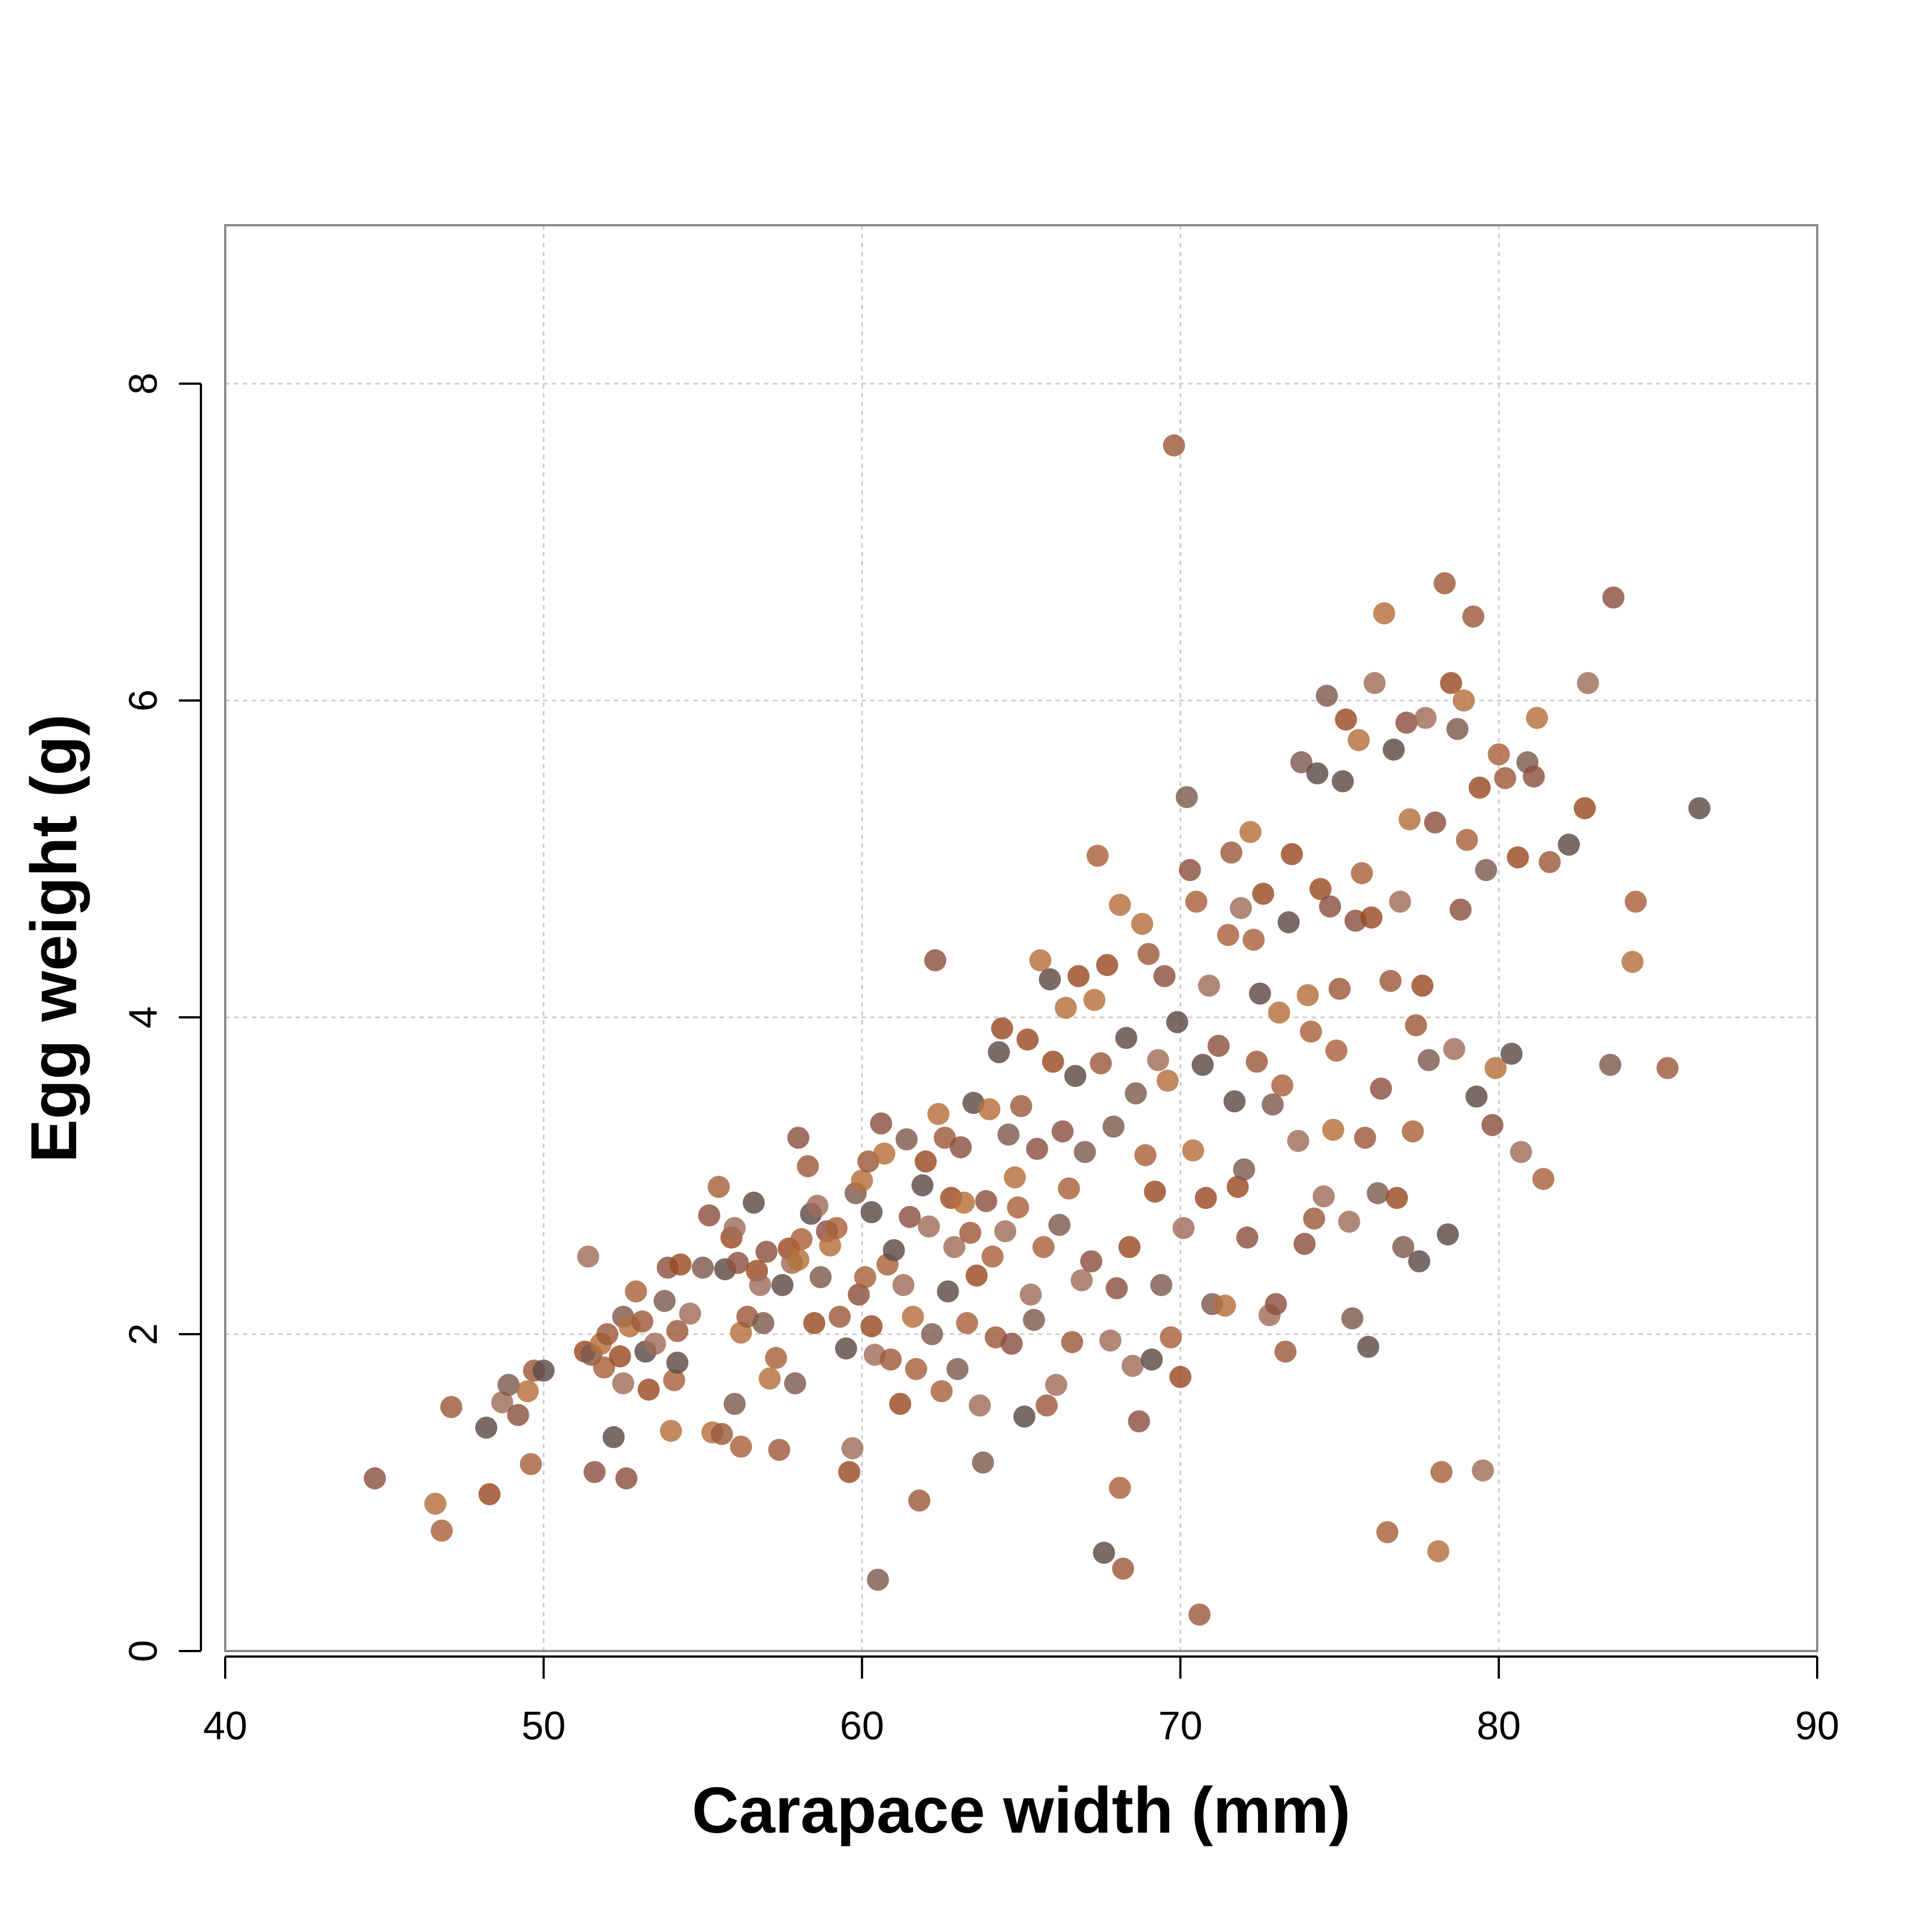  I want to click on x-tick-label: 60, so click(862, 1726).